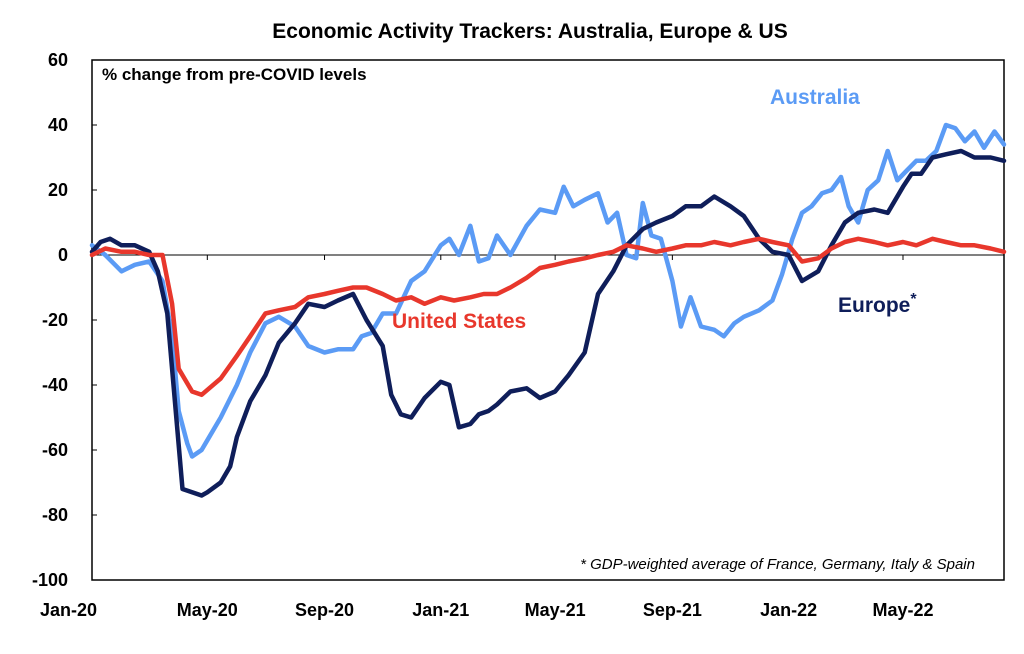 The width and height of the screenshot is (1024, 654). Describe the element at coordinates (874, 305) in the screenshot. I see `series-label-europe-text: Europe` at that location.